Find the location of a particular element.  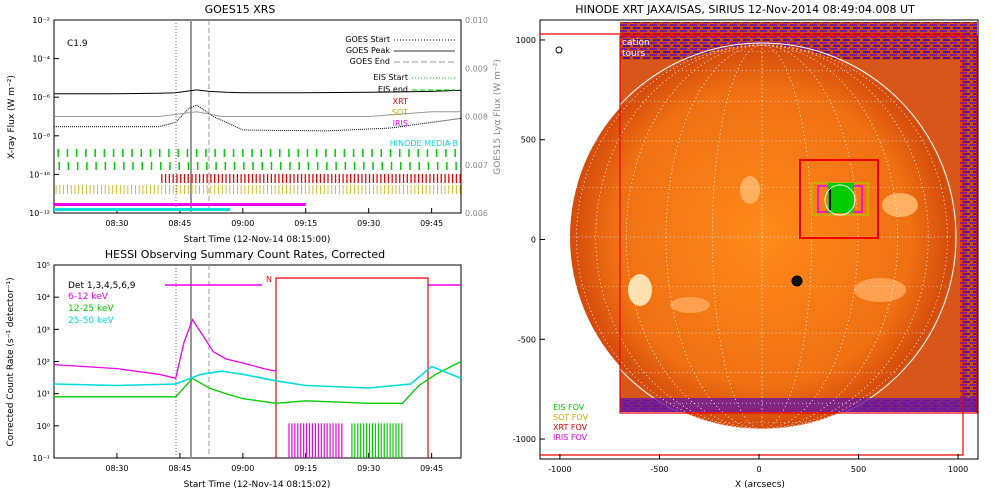

xrt-y-tick-labels: 1000 500 0 -500 -1000 is located at coordinates (529, 240).